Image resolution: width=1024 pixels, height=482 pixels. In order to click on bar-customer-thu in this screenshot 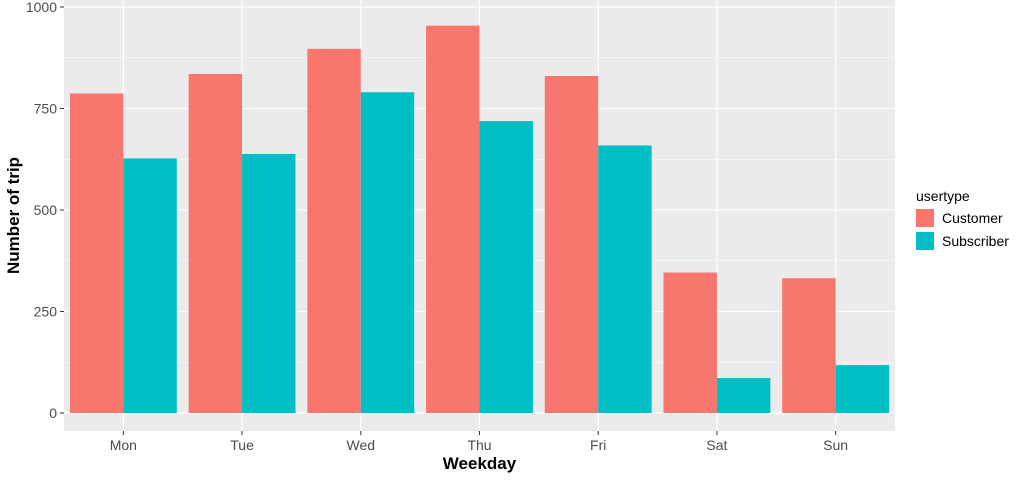, I will do `click(453, 219)`.